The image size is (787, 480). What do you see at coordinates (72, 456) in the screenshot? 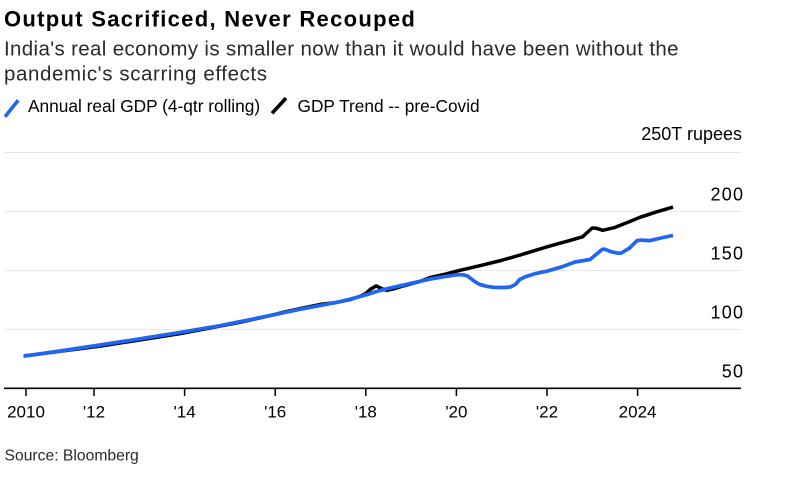
I see `svg-text: Source: Bloomberg` at bounding box center [72, 456].